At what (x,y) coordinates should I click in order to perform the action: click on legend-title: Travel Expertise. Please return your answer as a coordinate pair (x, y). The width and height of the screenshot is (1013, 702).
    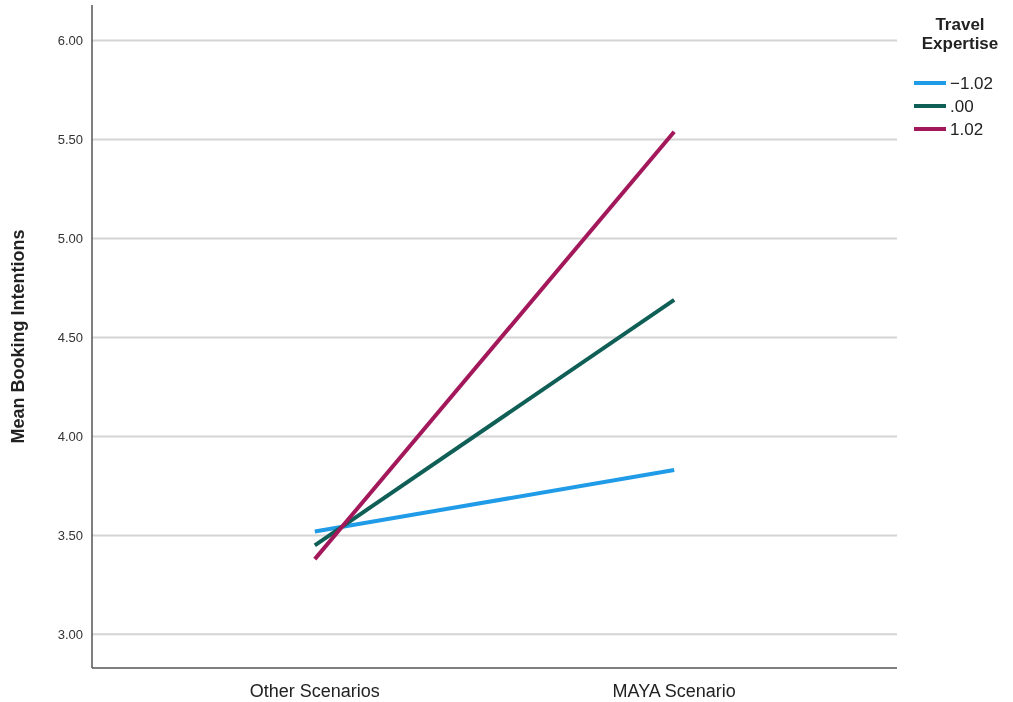
    Looking at the image, I should click on (960, 34).